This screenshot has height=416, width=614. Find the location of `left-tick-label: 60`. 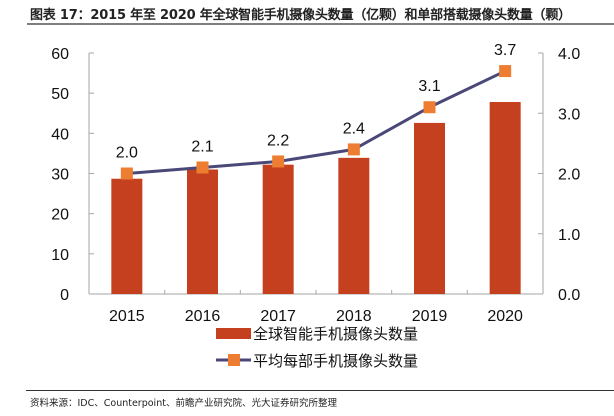

left-tick-label: 60 is located at coordinates (60, 54).